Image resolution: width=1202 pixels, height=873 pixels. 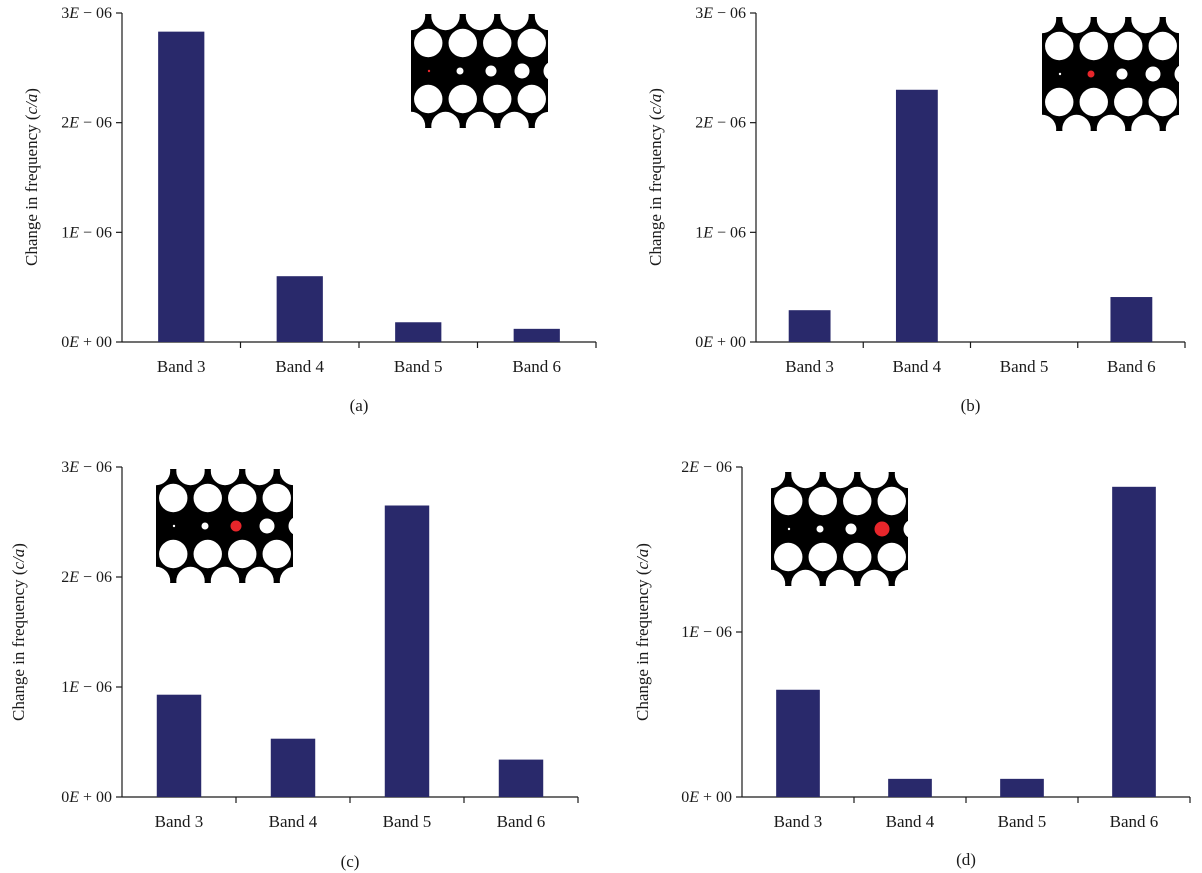 What do you see at coordinates (917, 366) in the screenshot?
I see `x-tick-label: Band 4` at bounding box center [917, 366].